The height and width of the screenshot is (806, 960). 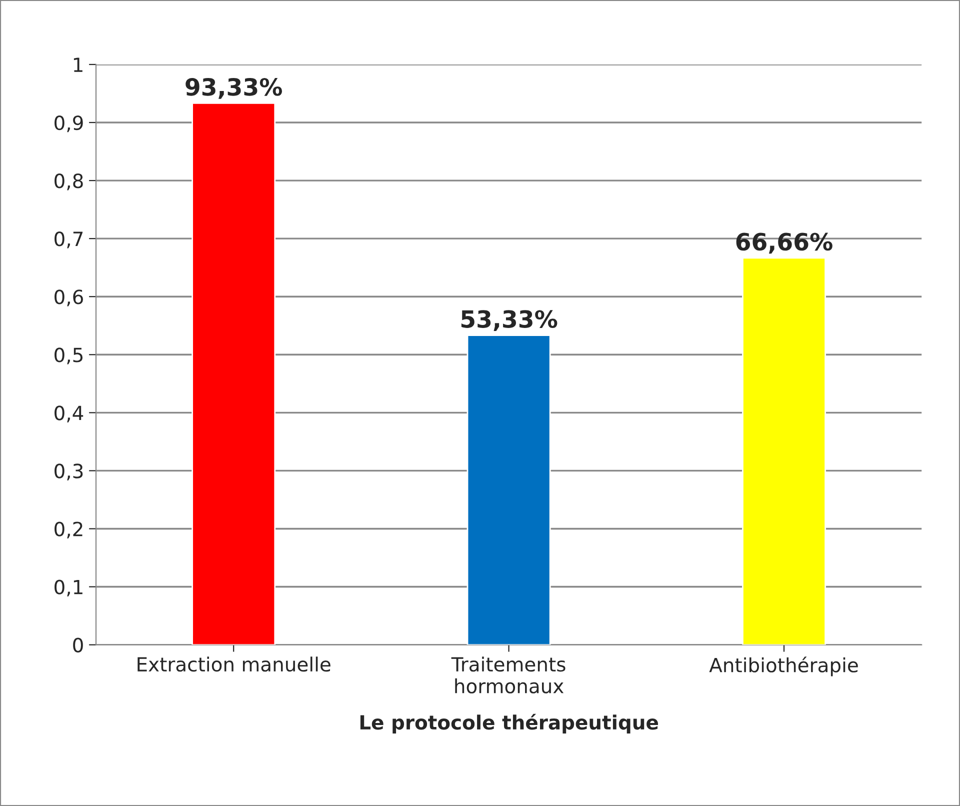 What do you see at coordinates (68, 588) in the screenshot?
I see `y-tick-label: 0,1` at bounding box center [68, 588].